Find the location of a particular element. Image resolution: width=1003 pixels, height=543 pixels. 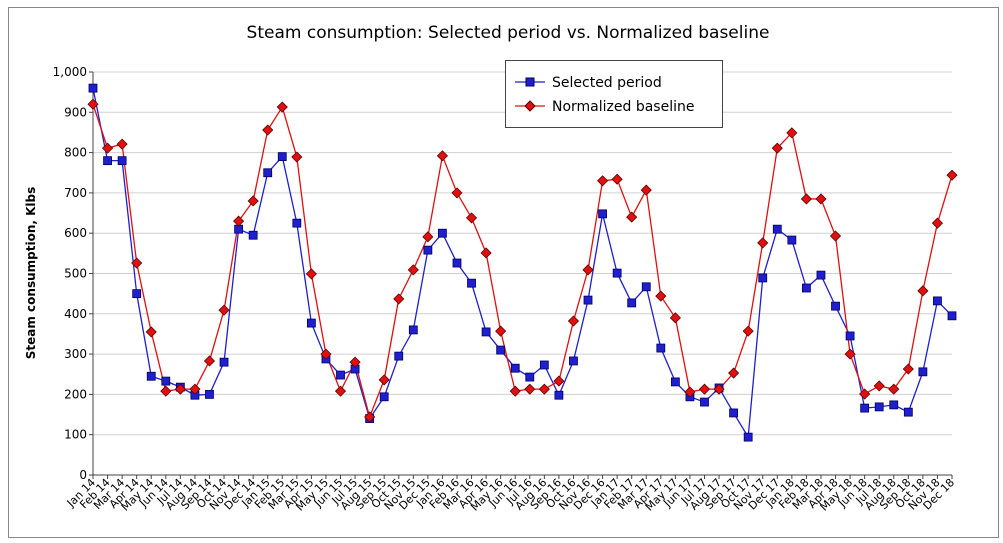

y-tick-label: 700 is located at coordinates (75, 193).